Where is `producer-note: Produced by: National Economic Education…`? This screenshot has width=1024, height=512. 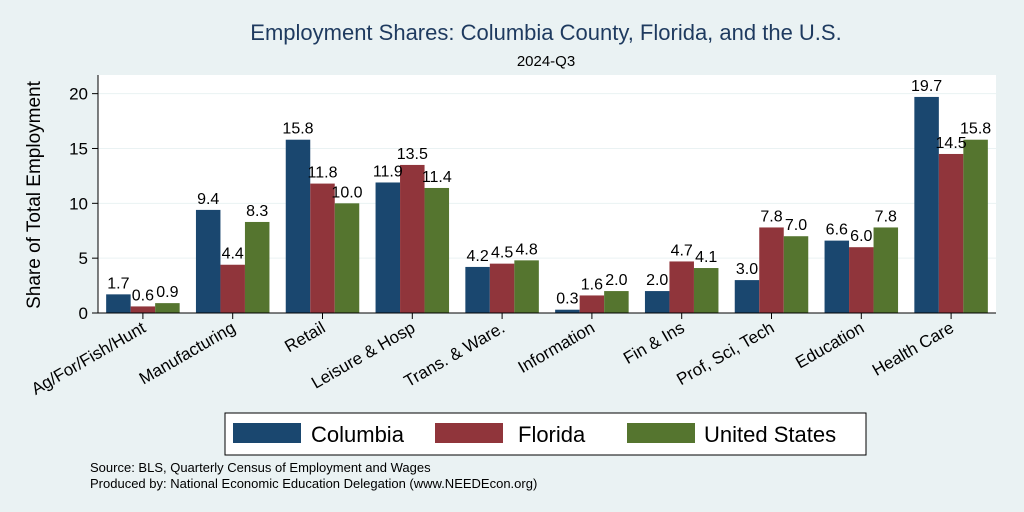 producer-note: Produced by: National Economic Education… is located at coordinates (313, 483).